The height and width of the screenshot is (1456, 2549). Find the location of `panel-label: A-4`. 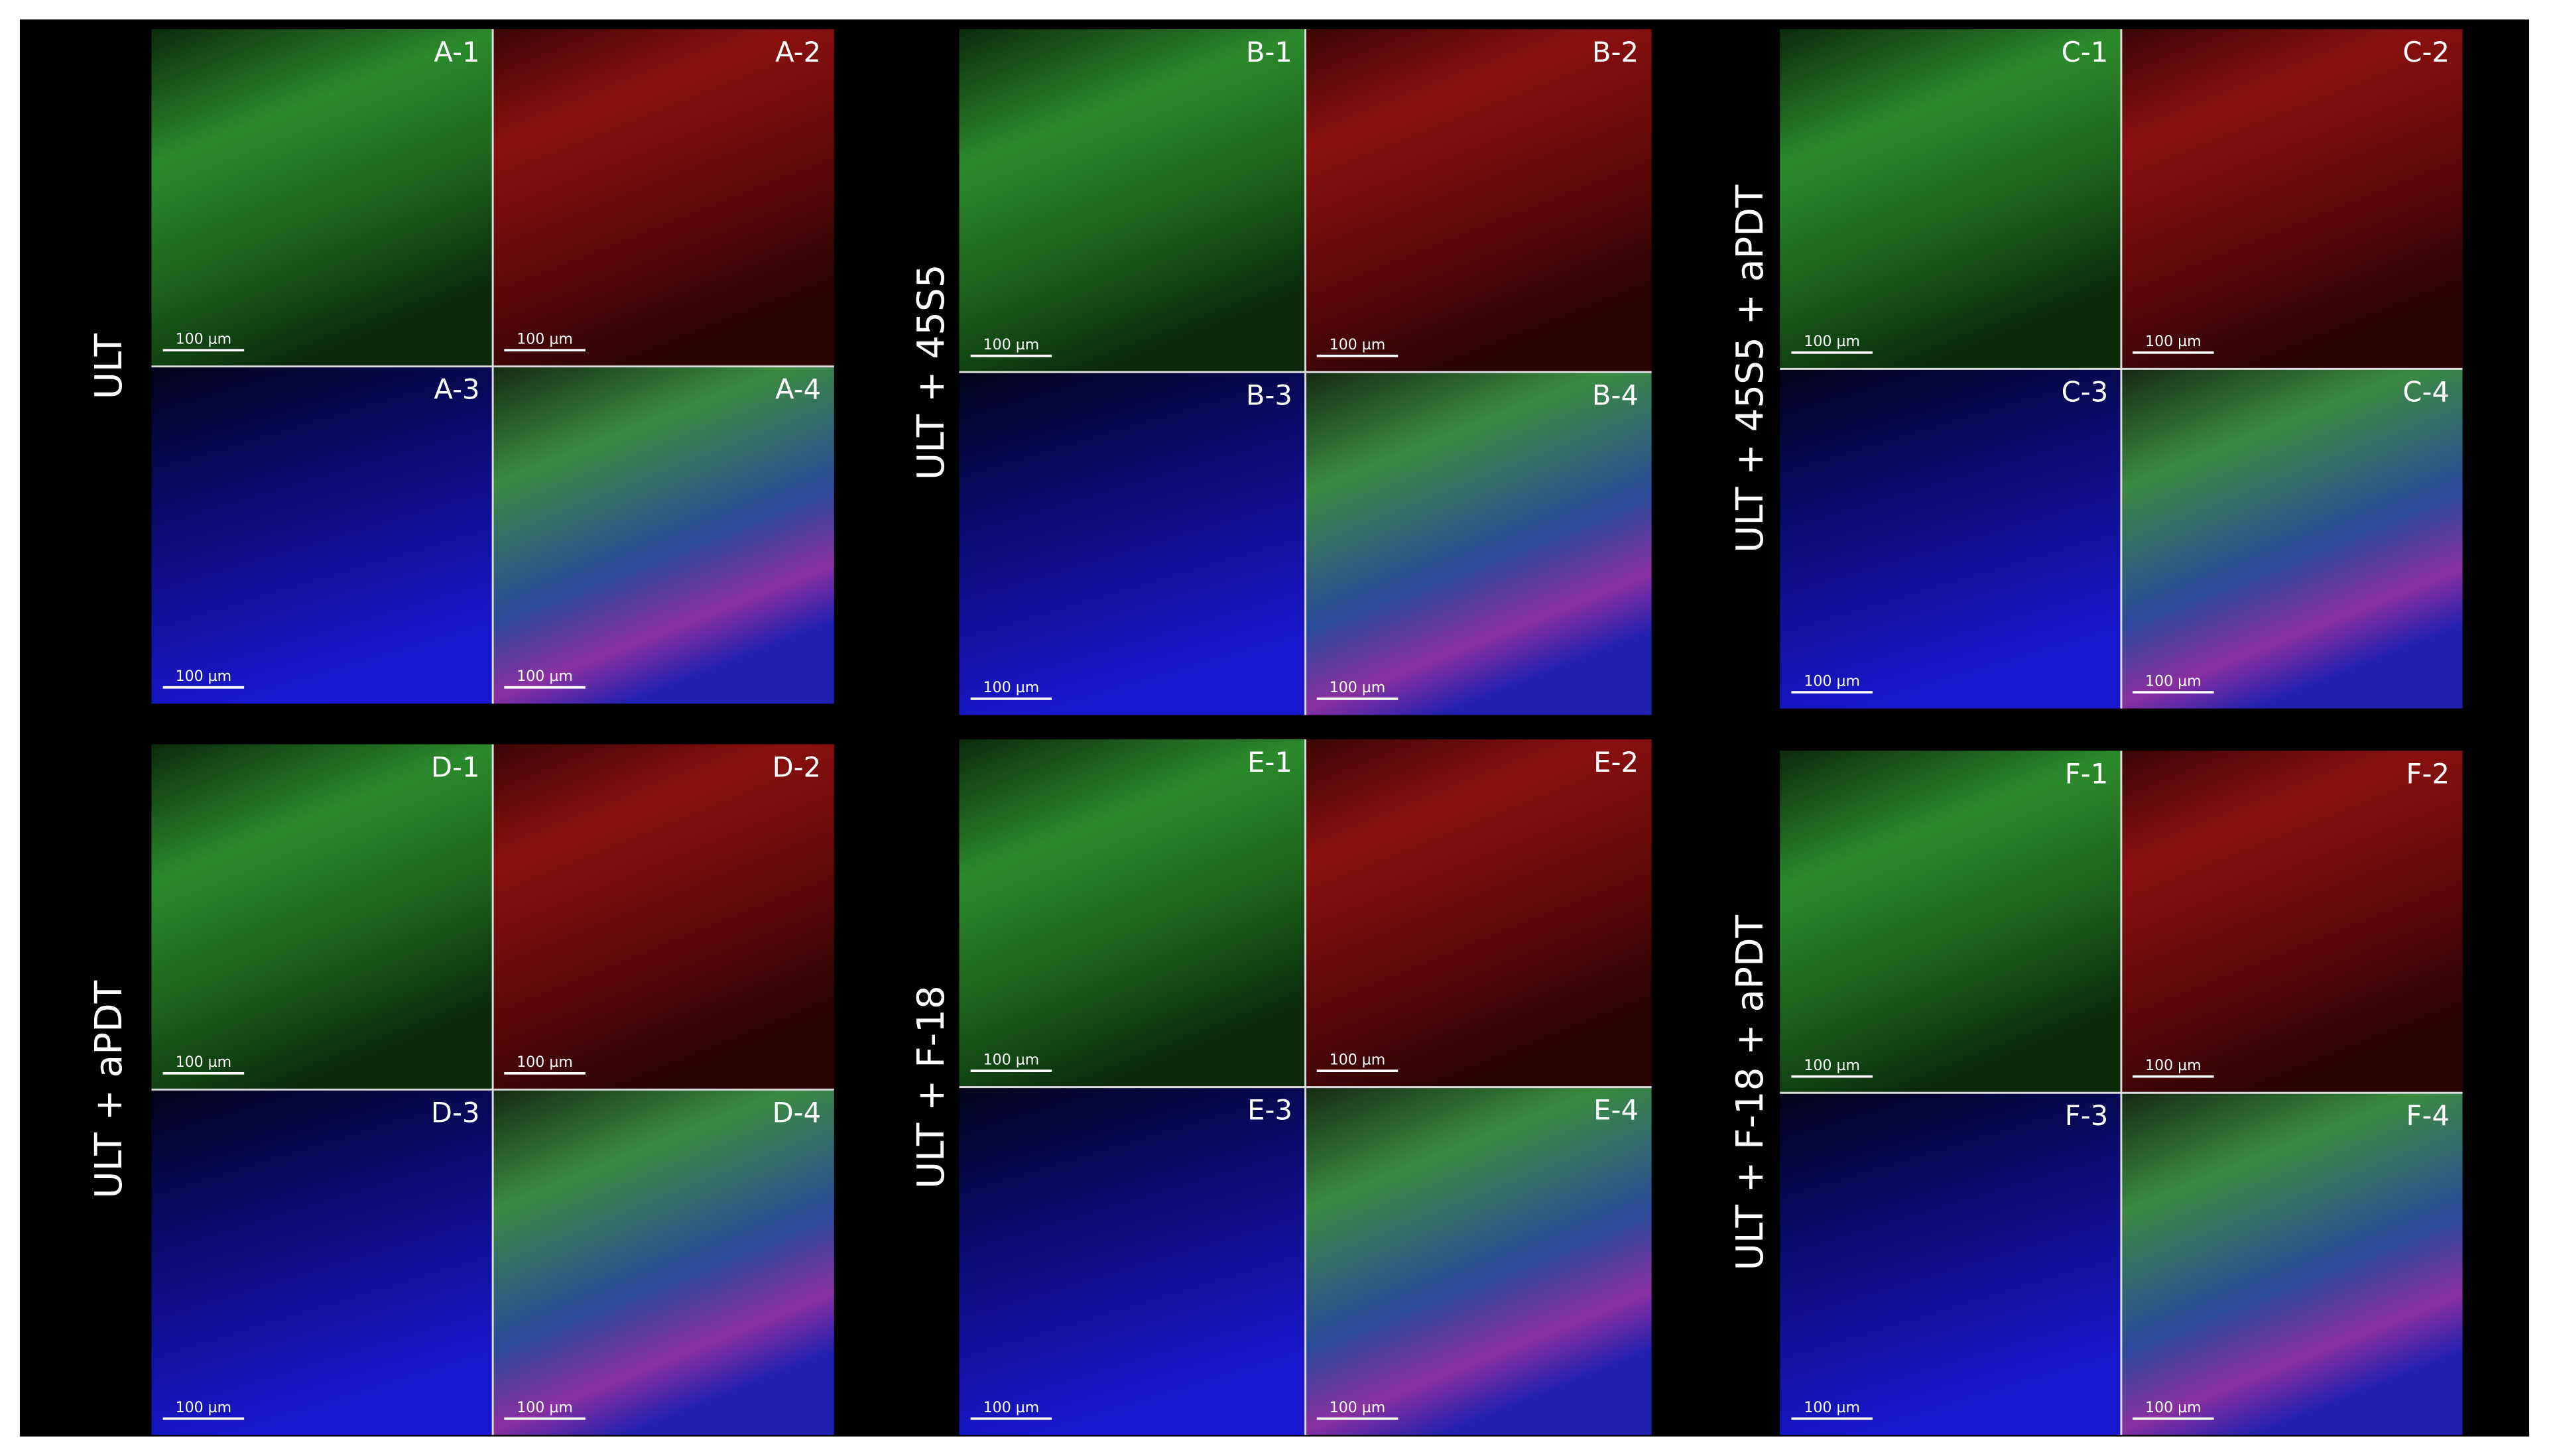

panel-label: A-4 is located at coordinates (798, 389).